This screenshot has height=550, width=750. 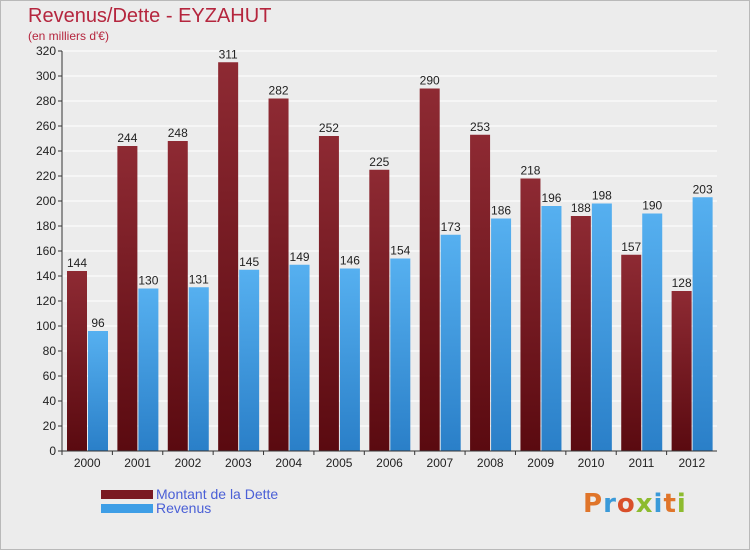 What do you see at coordinates (490, 463) in the screenshot?
I see `x-tick-label: 2008` at bounding box center [490, 463].